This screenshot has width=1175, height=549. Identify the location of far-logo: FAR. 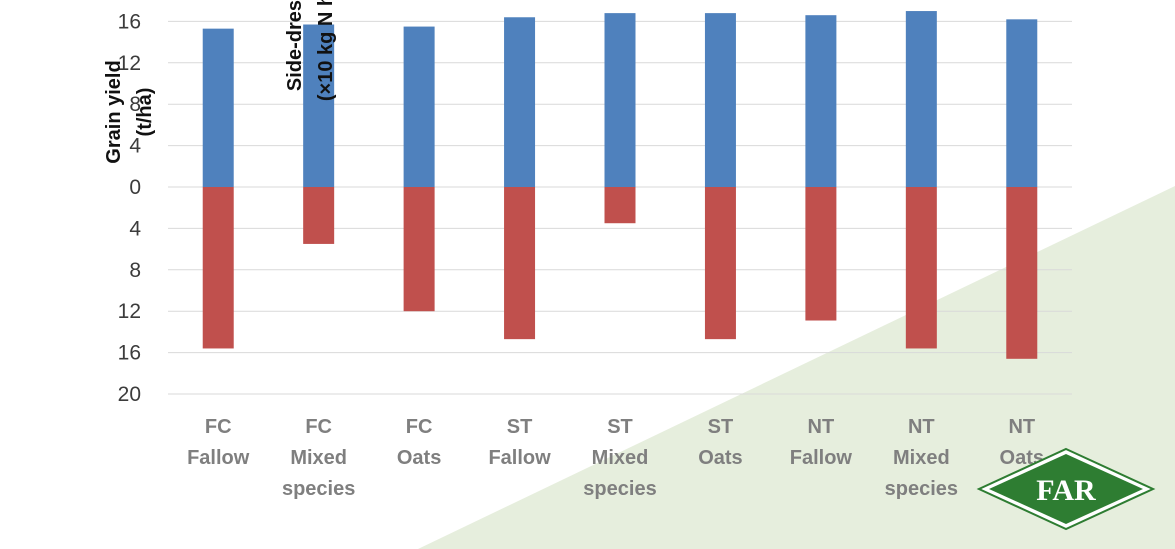
(1066, 489).